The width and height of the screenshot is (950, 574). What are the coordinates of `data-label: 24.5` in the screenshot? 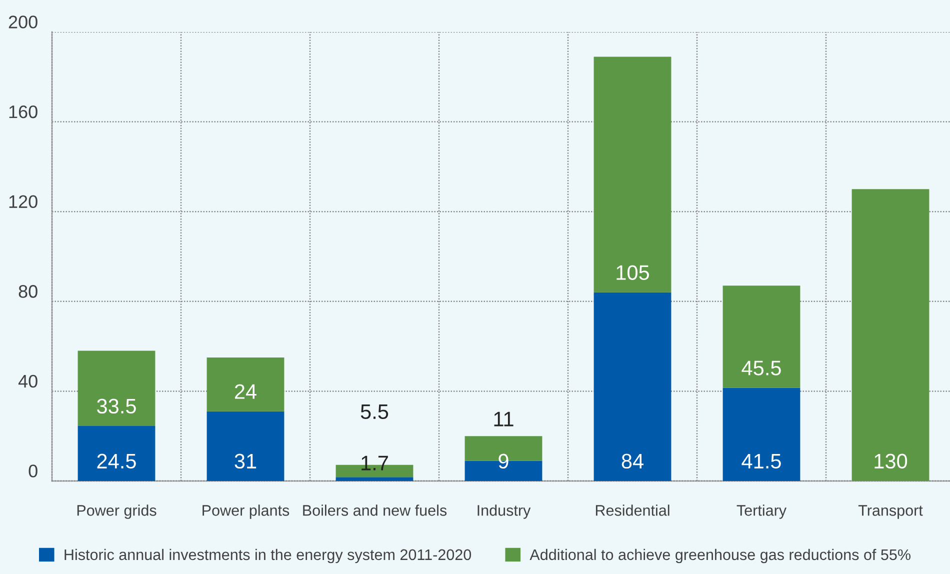 It's located at (116, 461).